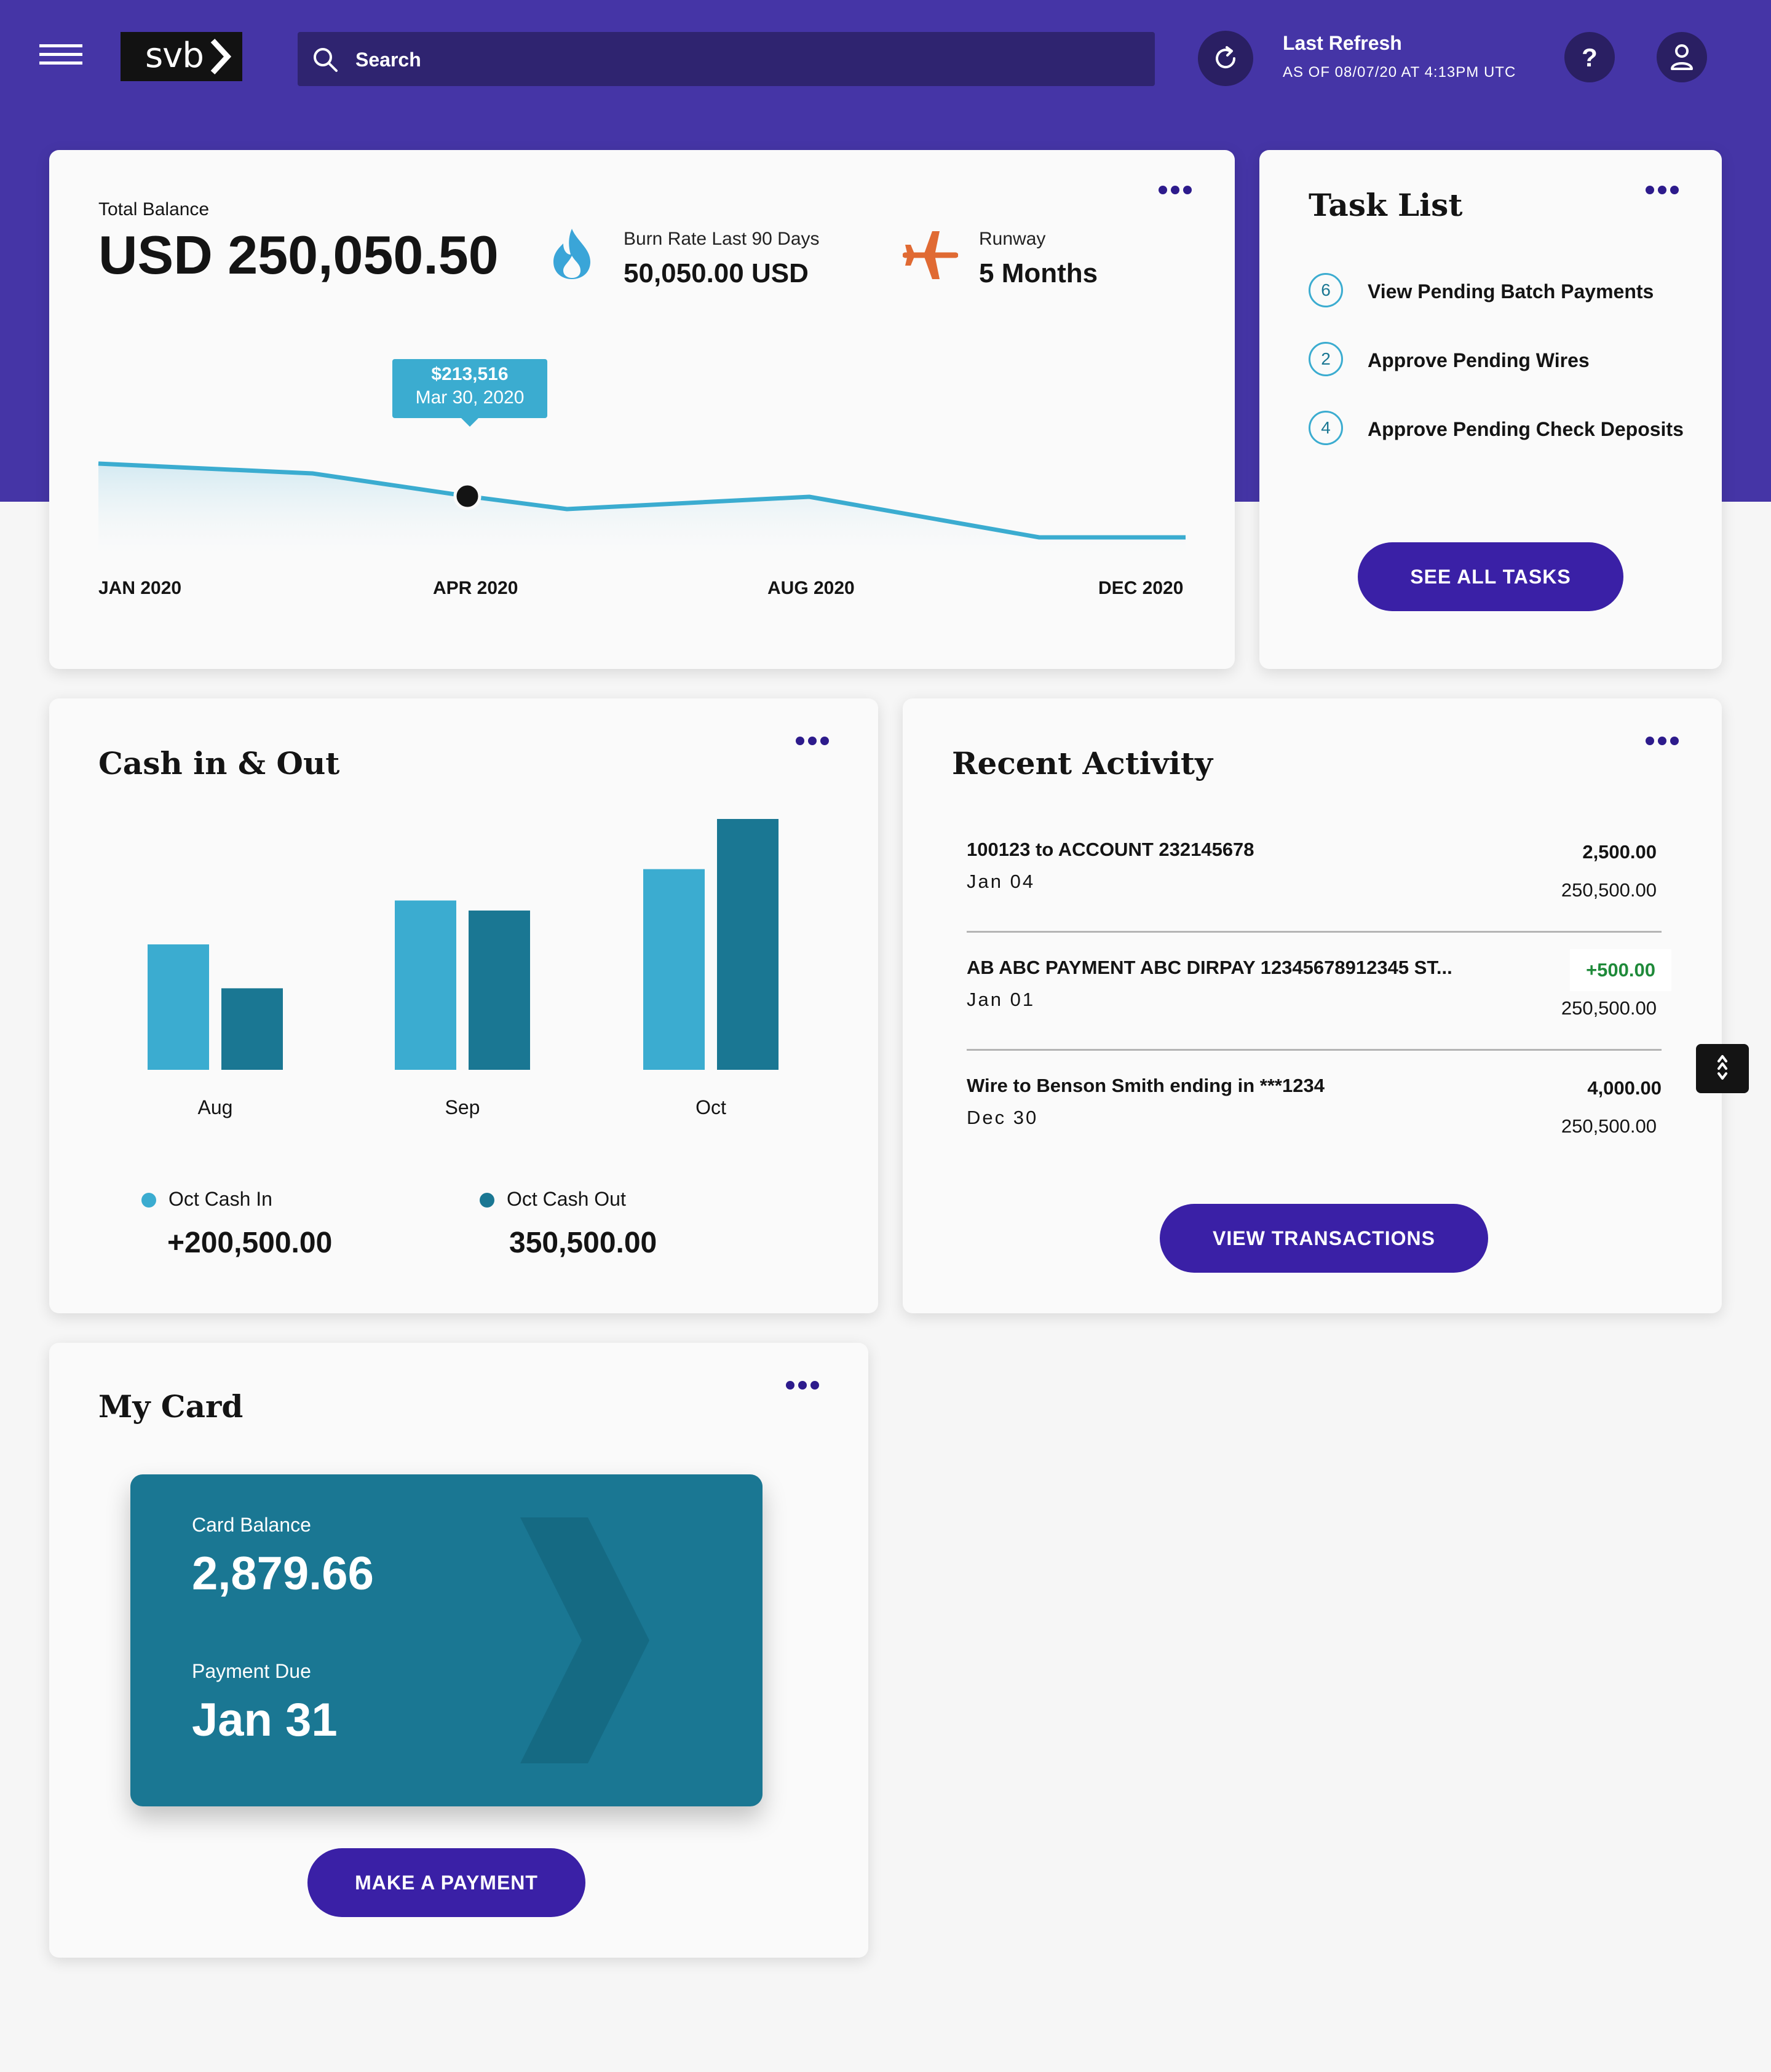 The height and width of the screenshot is (2072, 1771). I want to click on search-input, so click(742, 59).